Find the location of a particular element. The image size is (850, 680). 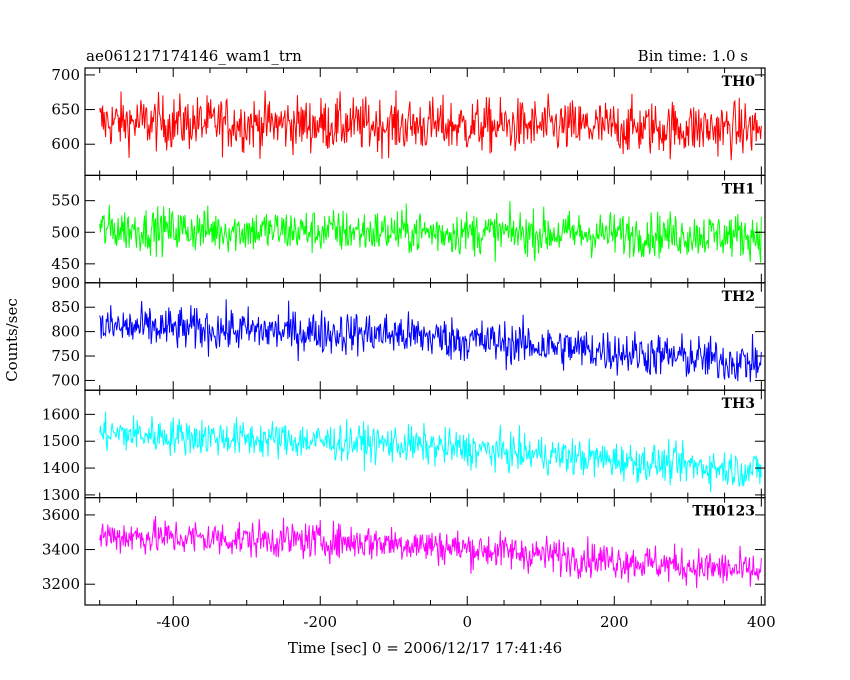

y-tick-label: 3200 is located at coordinates (61, 584).